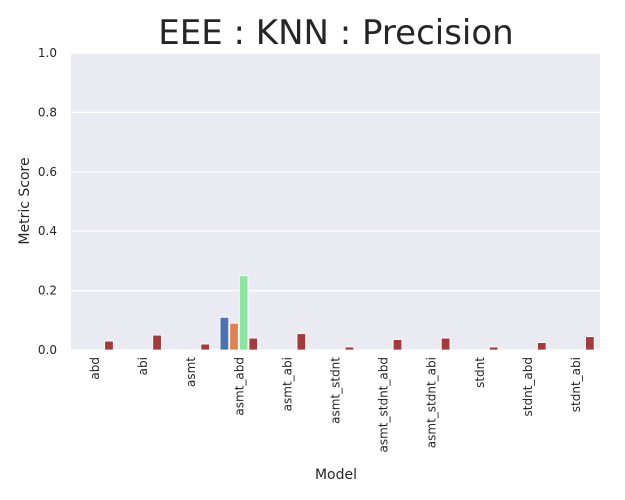 The width and height of the screenshot is (625, 500). I want to click on x-tick-label: stdnt, so click(480, 372).